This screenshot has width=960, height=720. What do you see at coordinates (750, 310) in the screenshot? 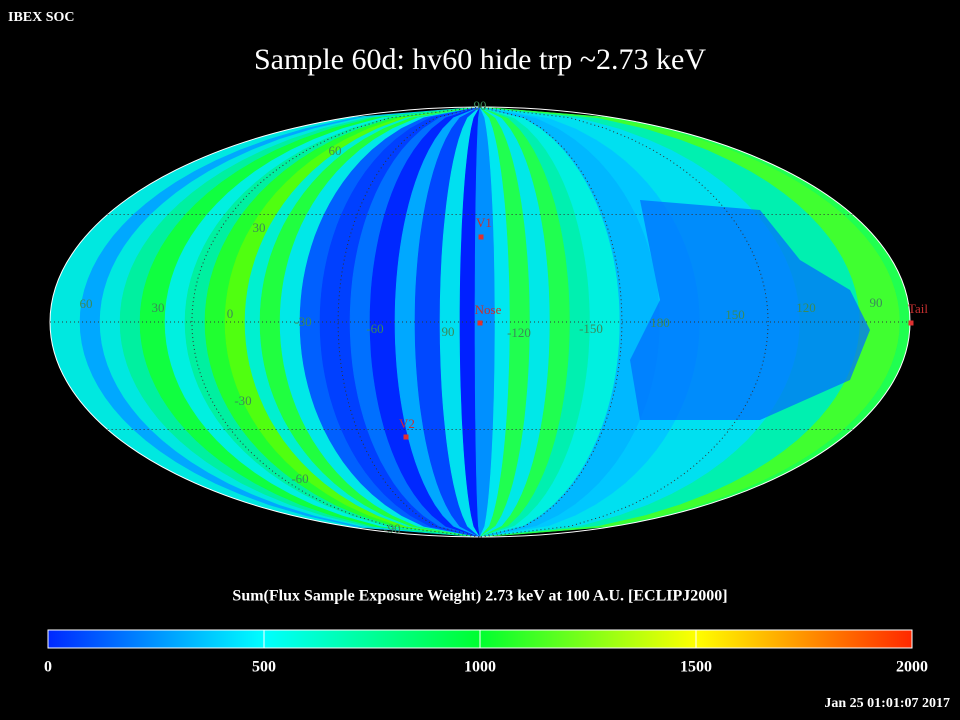
I see `low-flux-region` at bounding box center [750, 310].